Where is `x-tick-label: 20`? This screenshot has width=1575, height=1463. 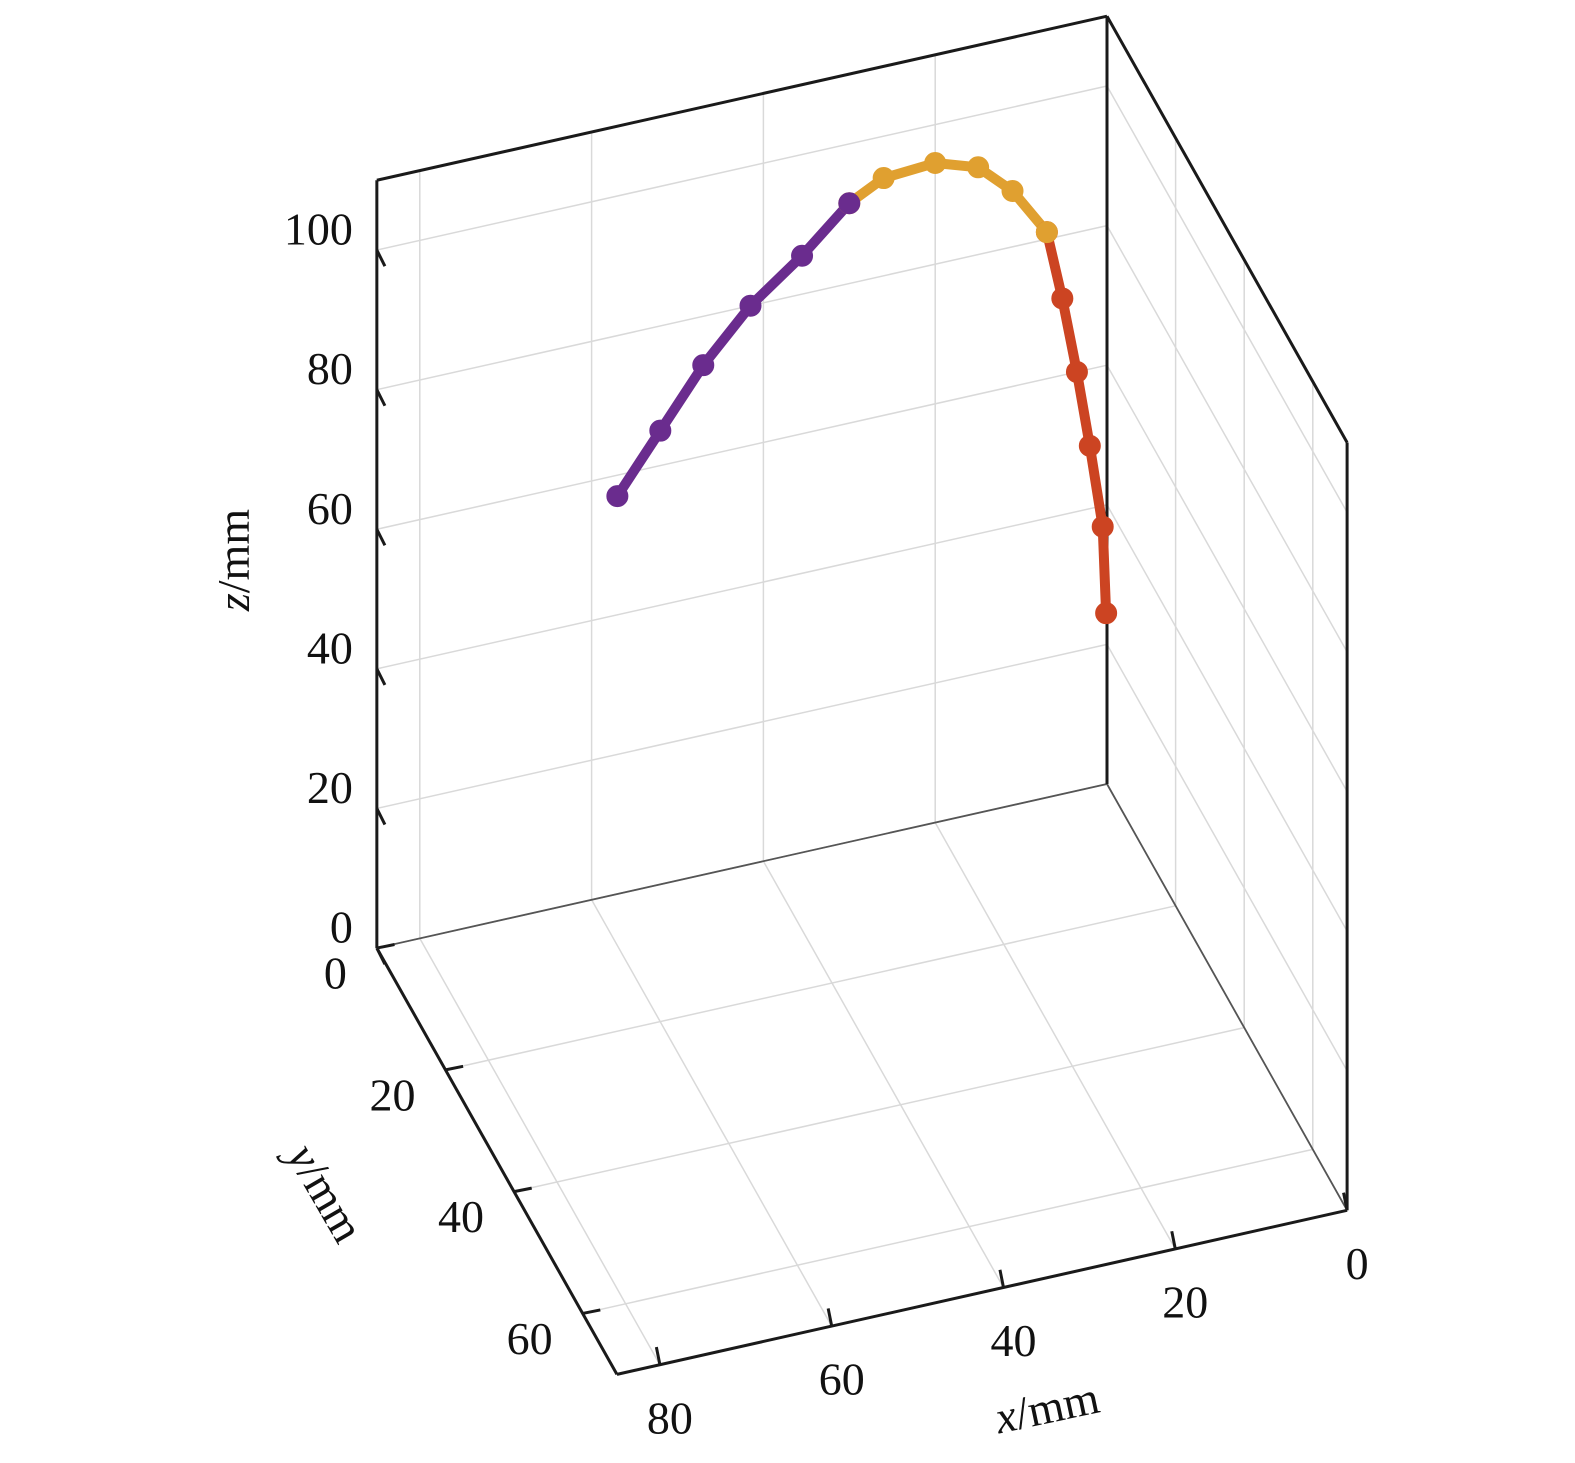 x-tick-label: 20 is located at coordinates (1185, 1301).